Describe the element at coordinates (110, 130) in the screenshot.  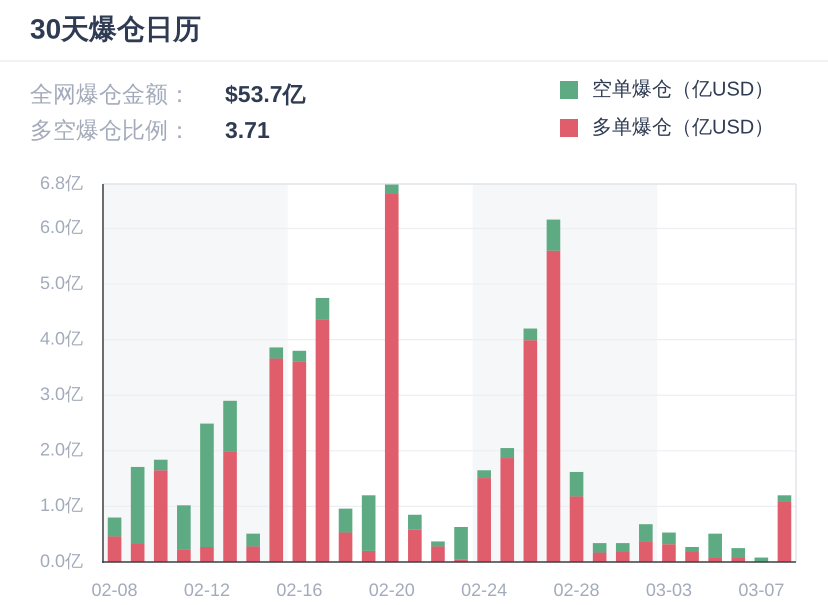
I see `annotation: 多空爆仓比例：` at that location.